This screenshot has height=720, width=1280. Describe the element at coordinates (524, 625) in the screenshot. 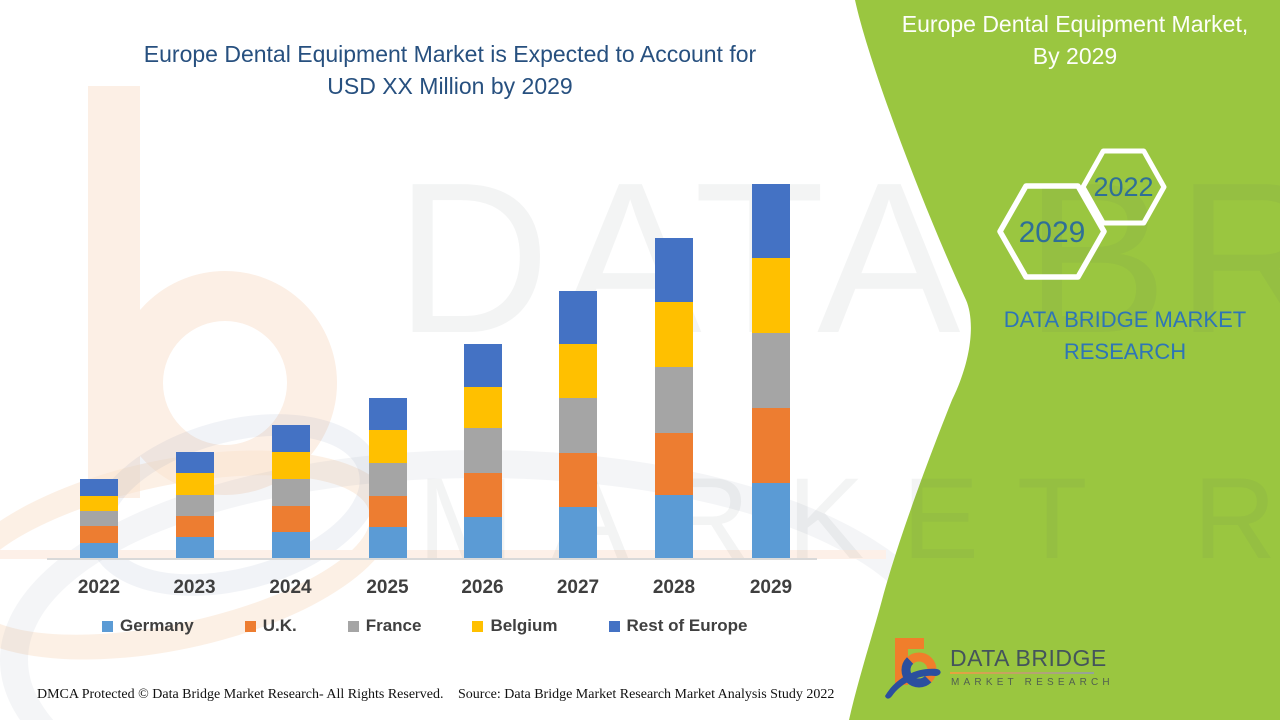

I see `legend-label: Belgium` at that location.